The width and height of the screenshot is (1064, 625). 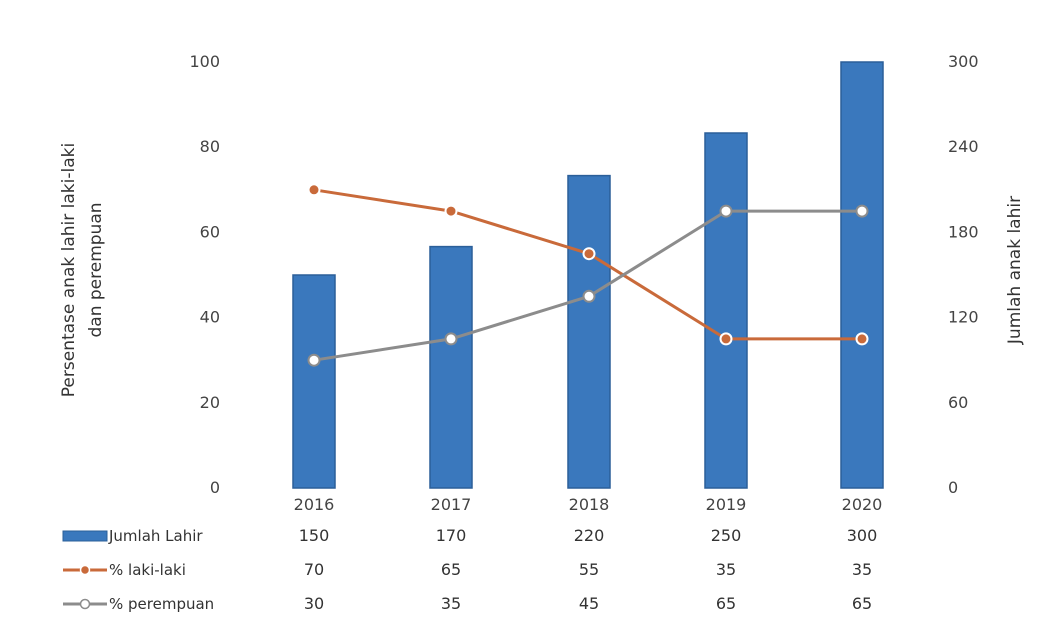 What do you see at coordinates (963, 274) in the screenshot?
I see `right-axis-ticks: 0 60 120 180 240 300` at bounding box center [963, 274].